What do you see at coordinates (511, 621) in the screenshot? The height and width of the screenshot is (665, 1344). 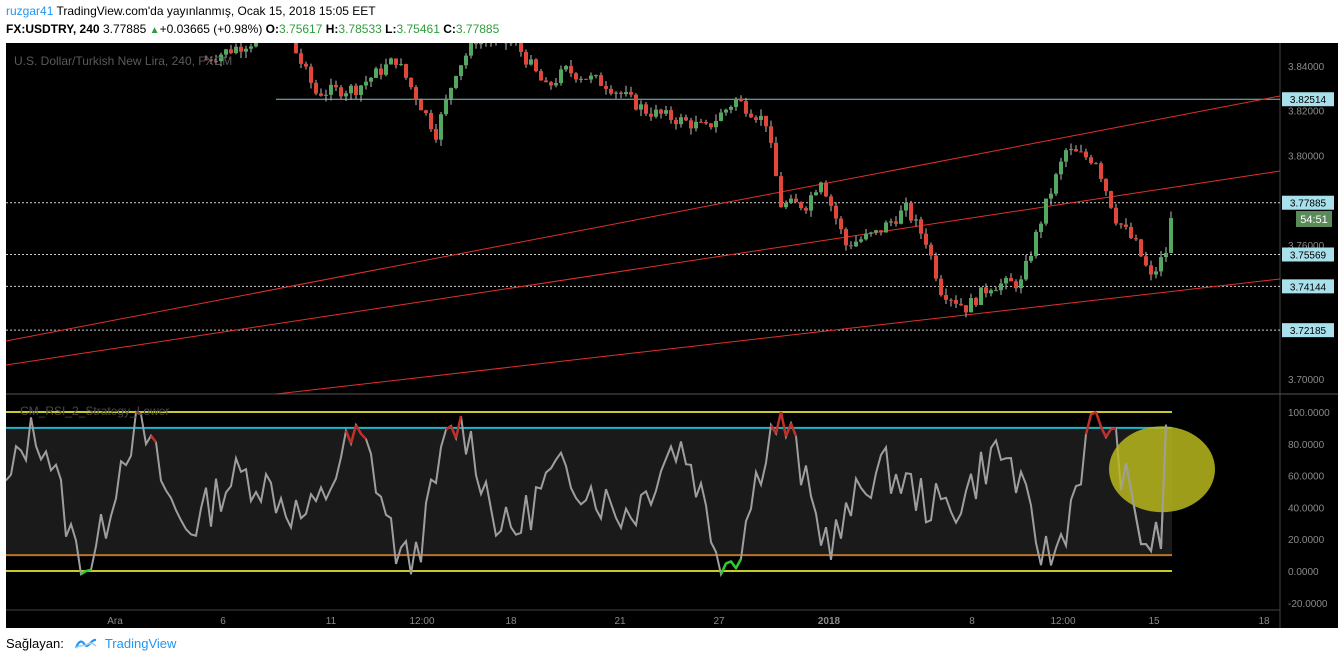 I see `time-tick-label: 18` at bounding box center [511, 621].